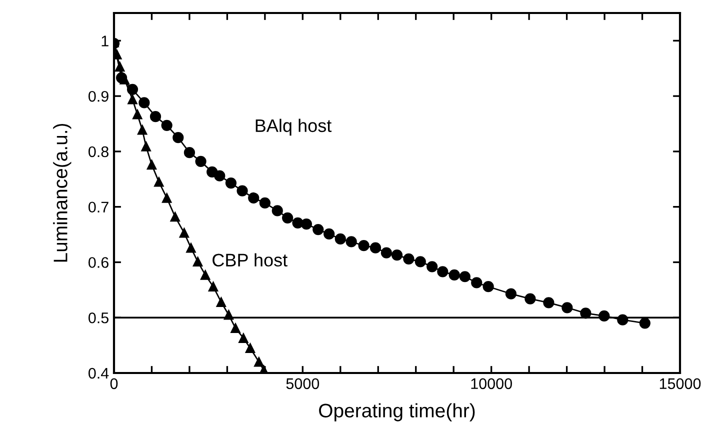  What do you see at coordinates (397, 412) in the screenshot?
I see `x-axis-title: Operating time(hr)` at bounding box center [397, 412].